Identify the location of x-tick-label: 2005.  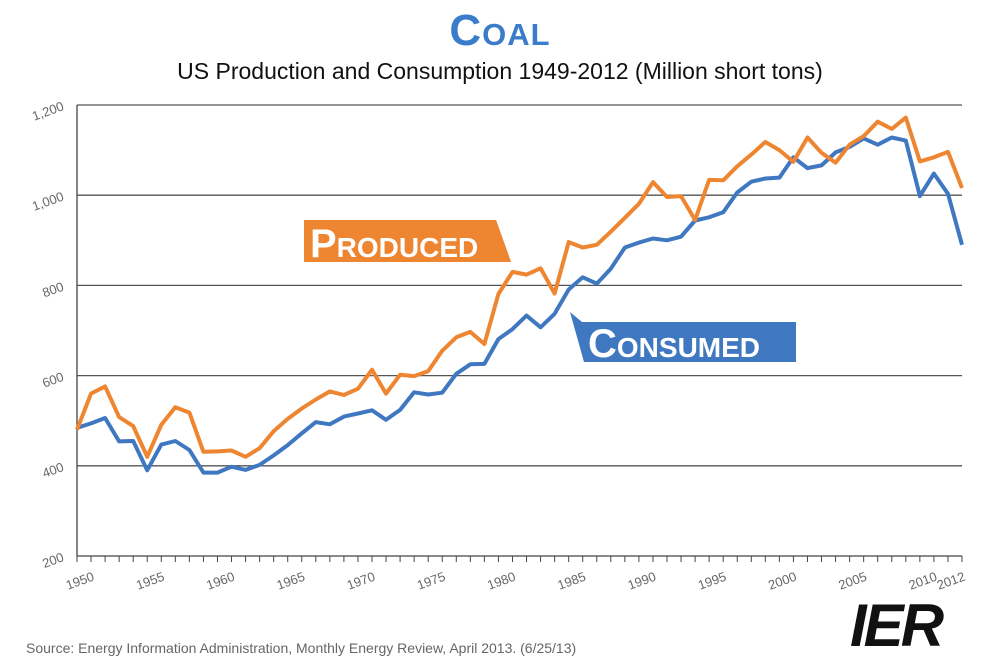
(852, 581).